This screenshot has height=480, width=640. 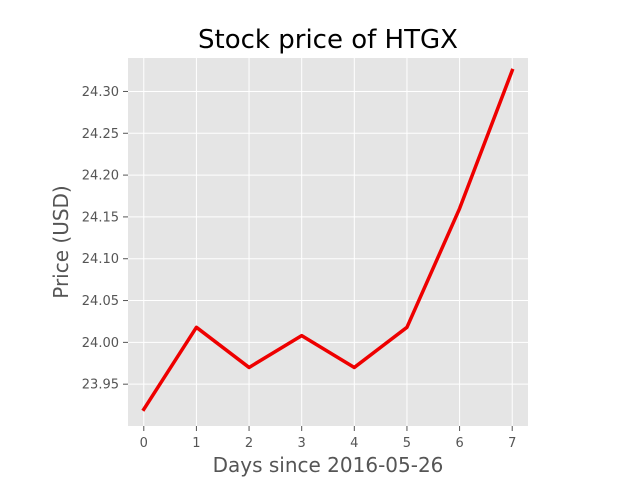 I want to click on x-axis-label: Days since 2016-05-26, so click(x=328, y=465).